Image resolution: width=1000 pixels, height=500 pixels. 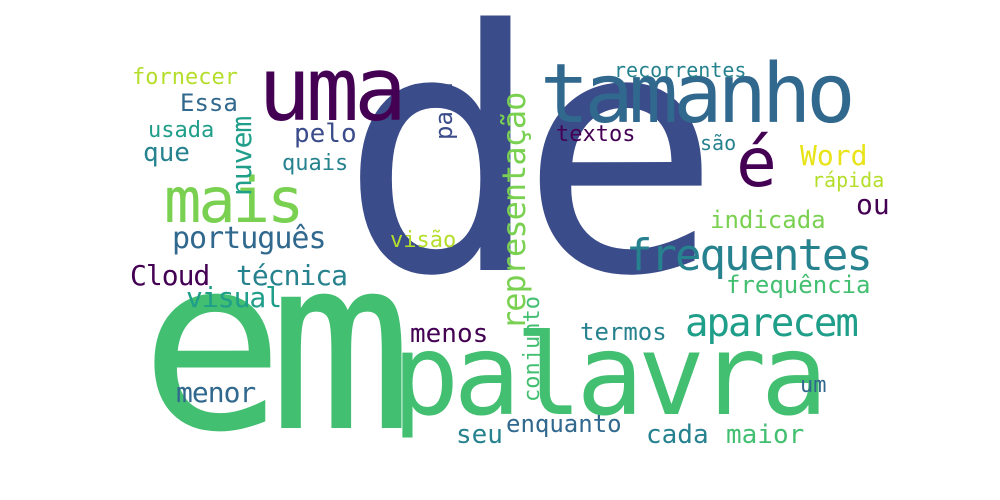 What do you see at coordinates (209, 103) in the screenshot?
I see `word-Essa: Essa` at bounding box center [209, 103].